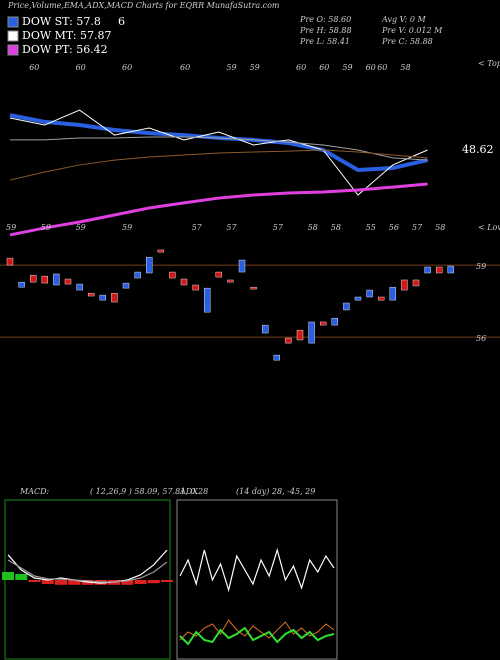  Describe the element at coordinates (489, 227) in the screenshot. I see `lows-marker: < Lows` at that location.